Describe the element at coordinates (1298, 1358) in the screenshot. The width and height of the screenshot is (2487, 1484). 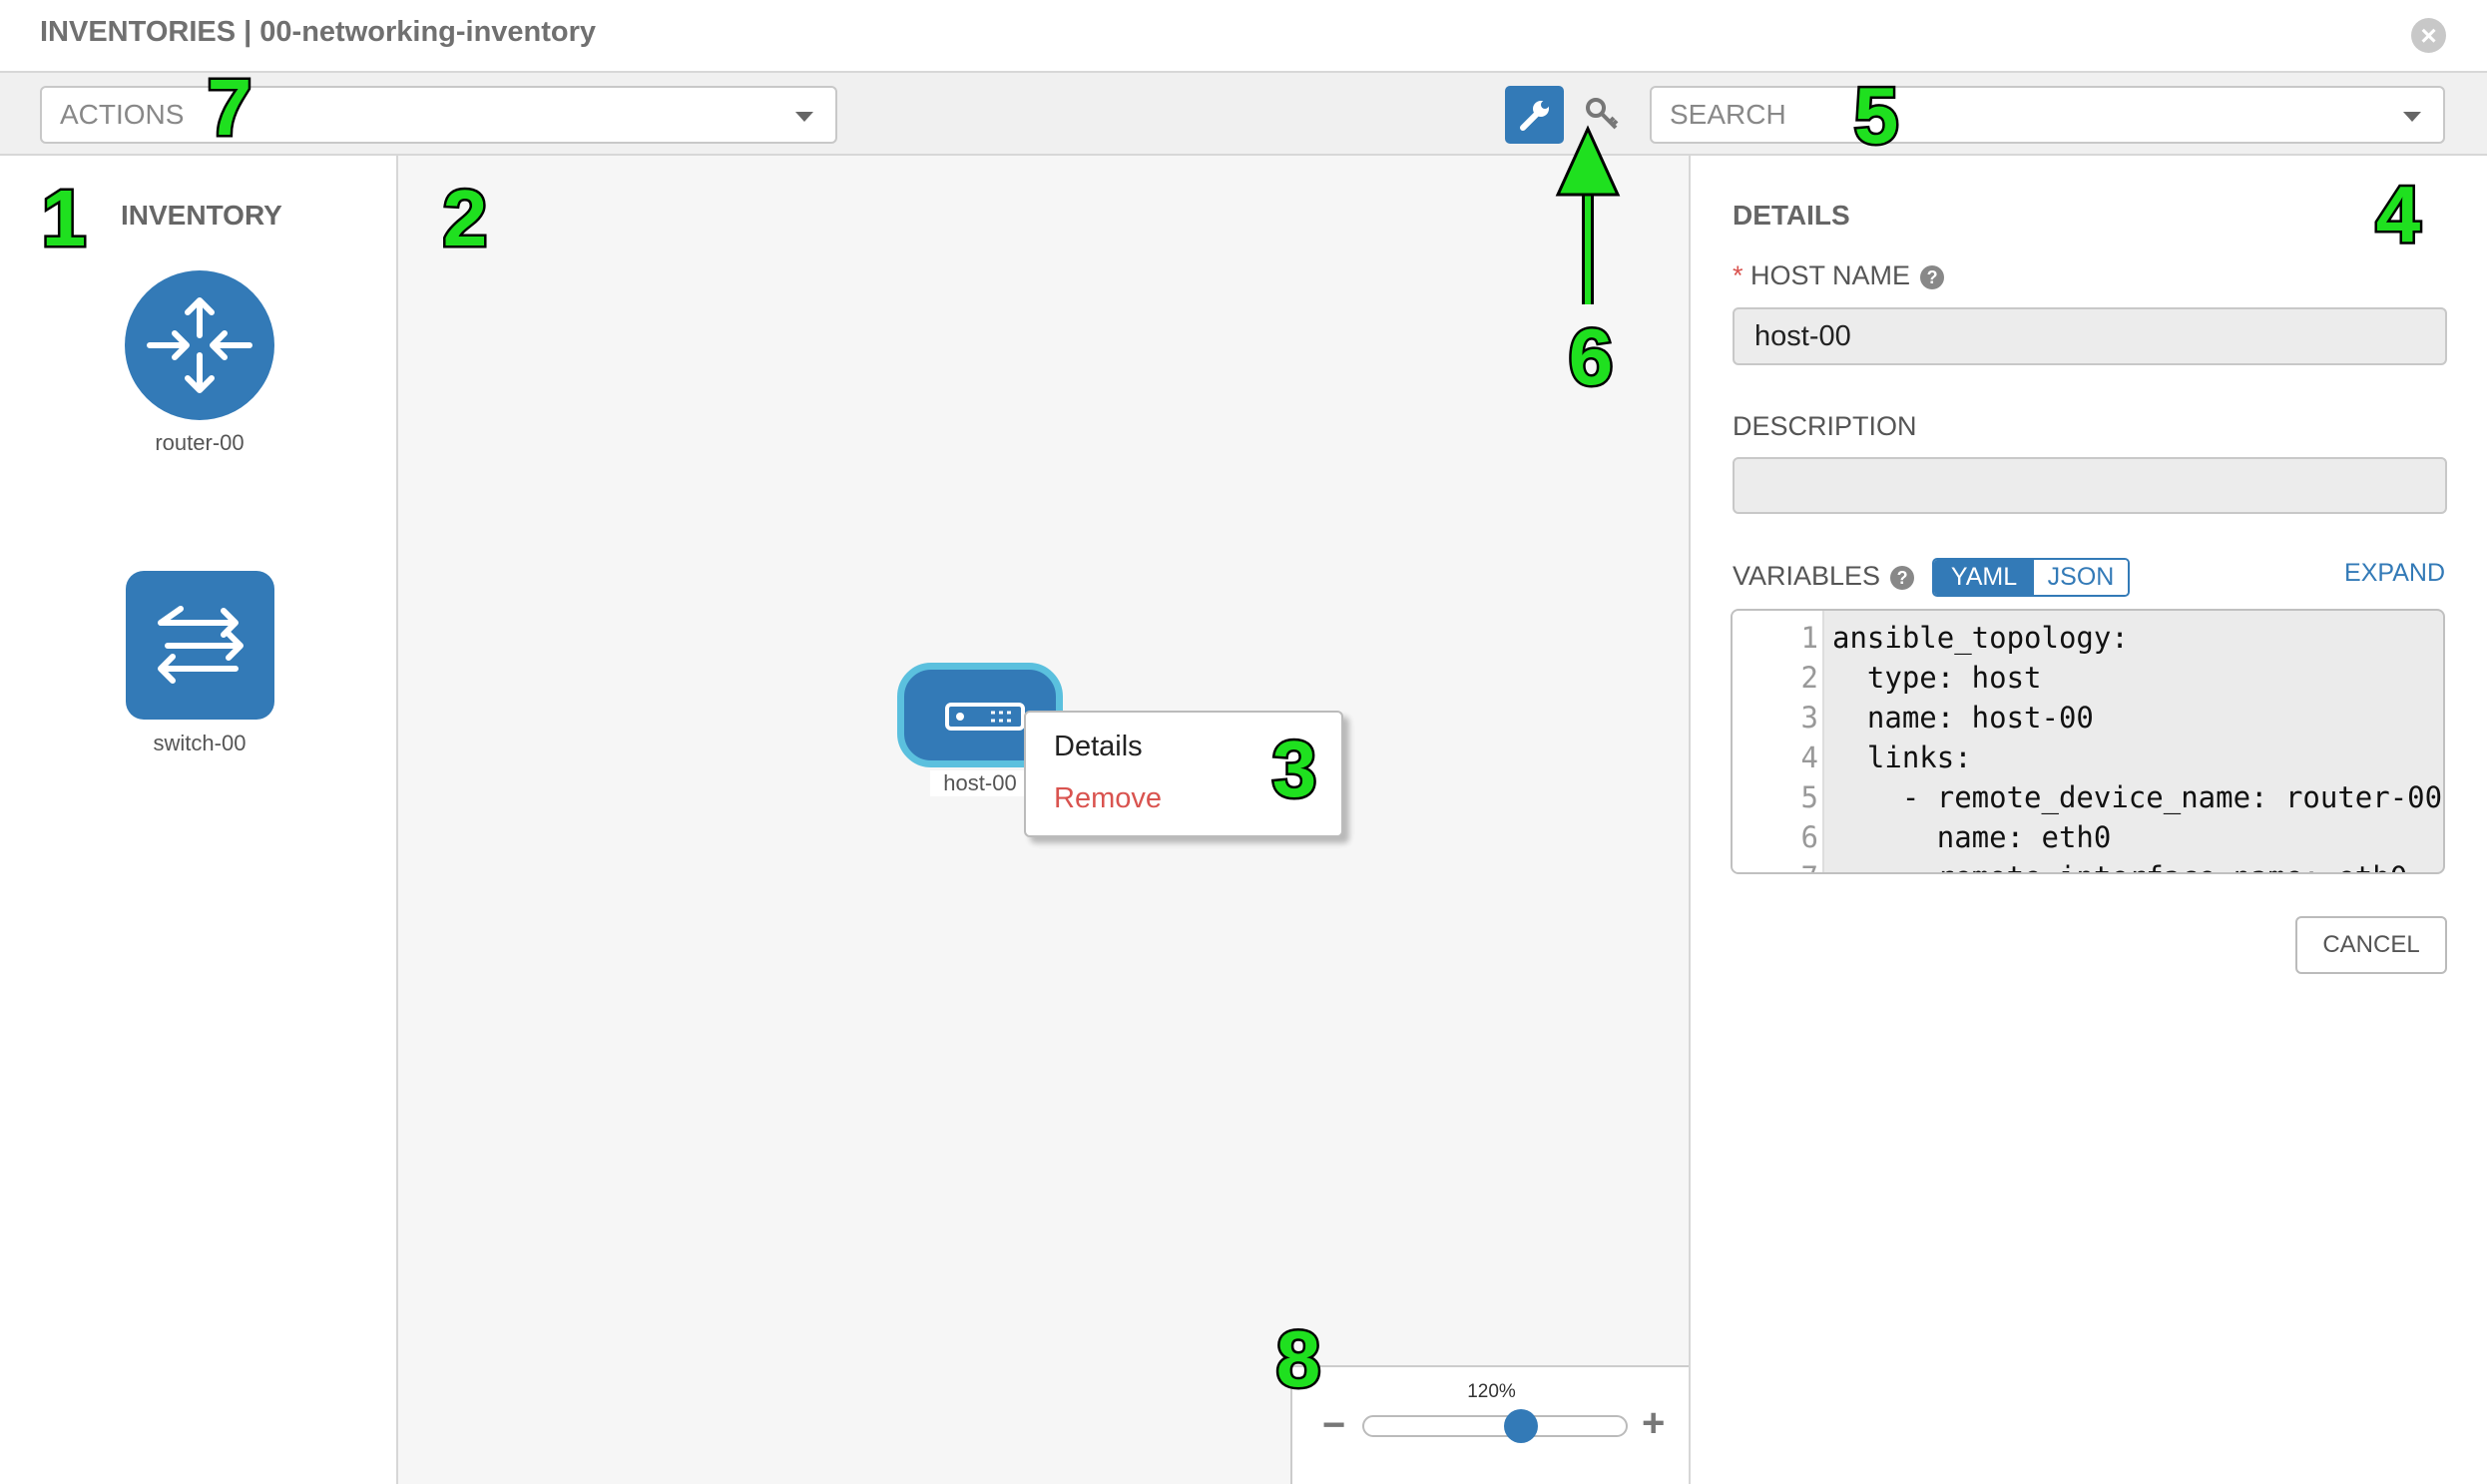
I see `annotation-8: 8` at that location.